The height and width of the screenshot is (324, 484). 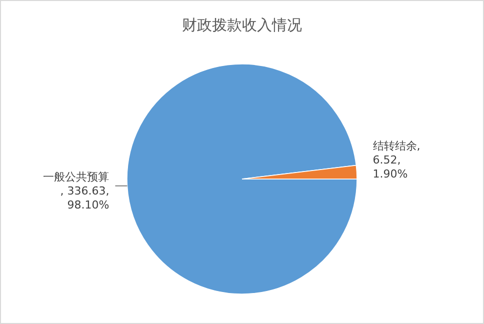 I want to click on slice-label: 一般公共预算, so click(x=76, y=177).